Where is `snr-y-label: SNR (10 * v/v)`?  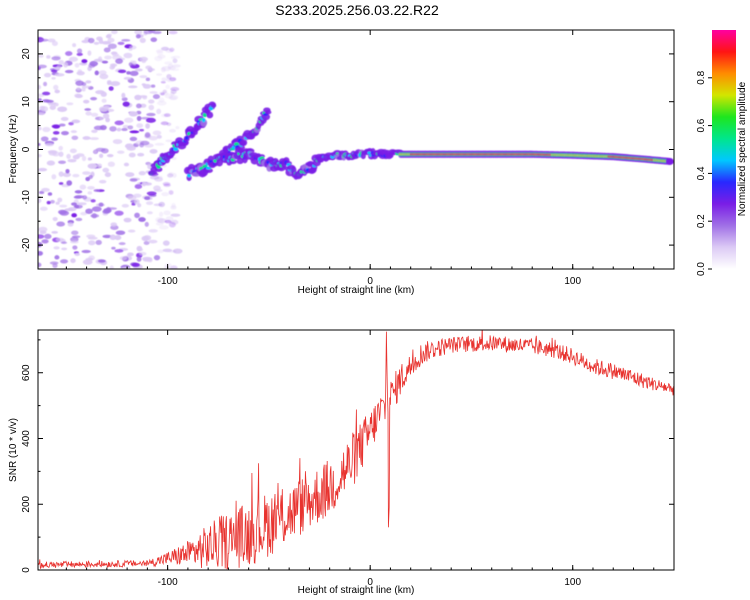 snr-y-label: SNR (10 * v/v) is located at coordinates (13, 450).